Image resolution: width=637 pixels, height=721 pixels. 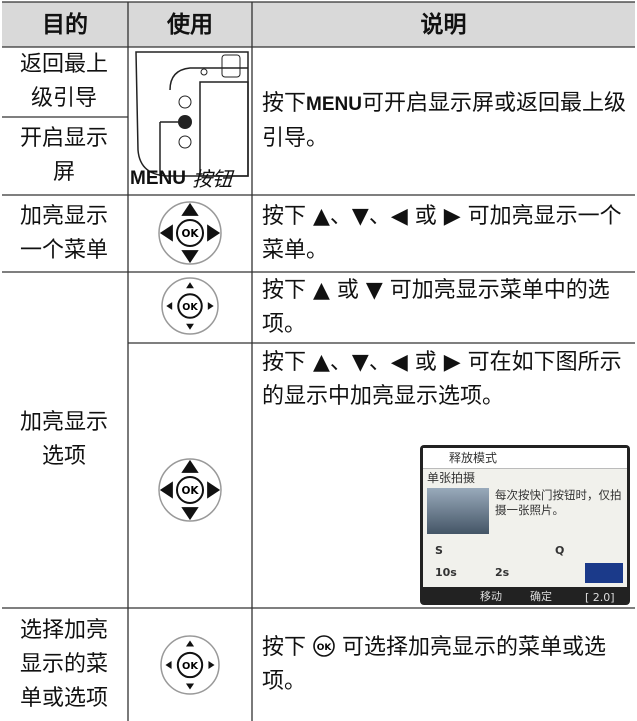 I want to click on description: 按下MENU可开启显示屏或返回最上级引导。, so click(x=447, y=121).